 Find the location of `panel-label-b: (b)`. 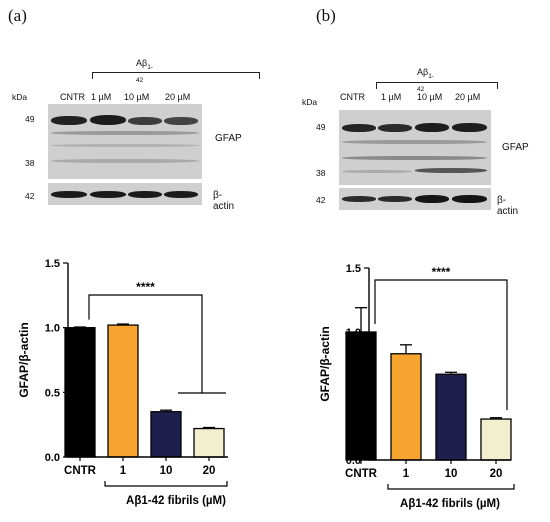

panel-label-b: (b) is located at coordinates (326, 15).